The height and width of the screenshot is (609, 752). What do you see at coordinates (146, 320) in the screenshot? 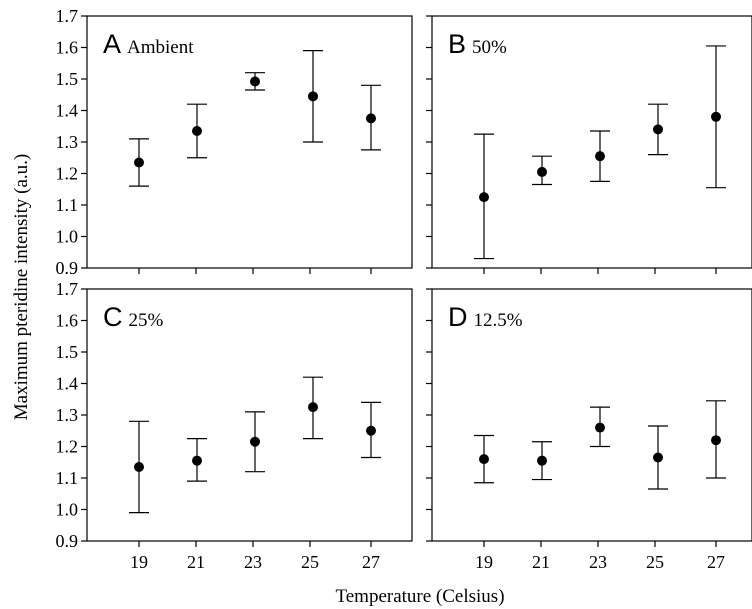
I see `panel-name: 25%` at bounding box center [146, 320].